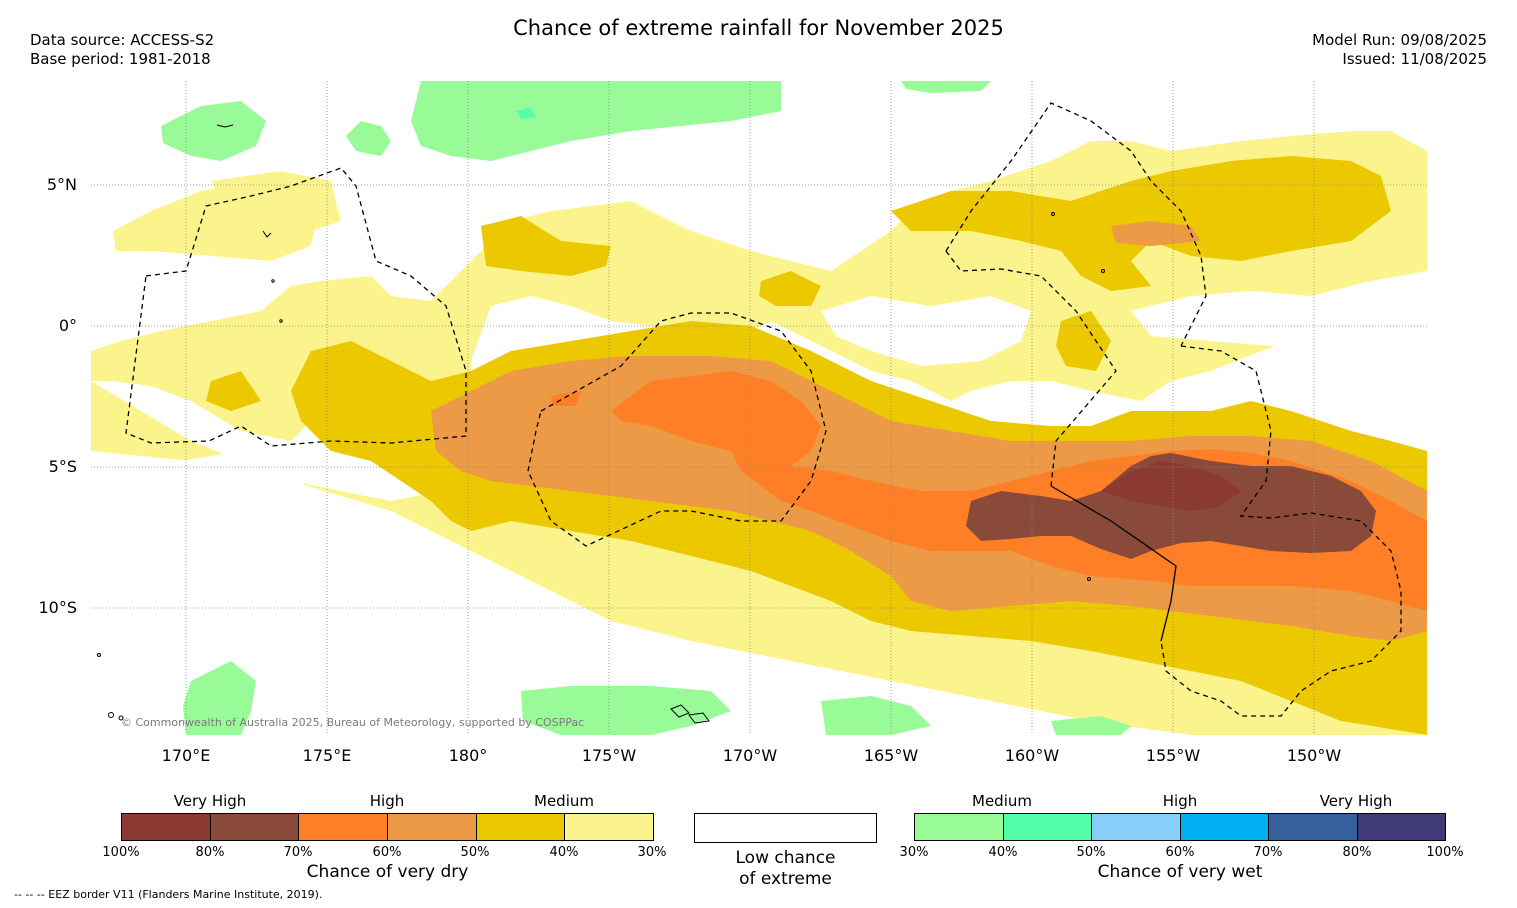  I want to click on wet-tick: 100%, so click(1445, 852).